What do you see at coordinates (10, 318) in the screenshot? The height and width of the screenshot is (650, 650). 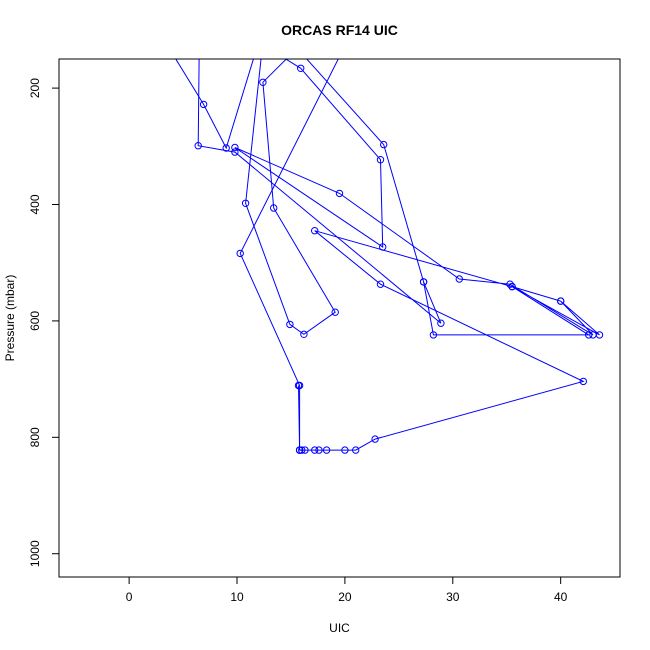 I see `y-axis-label: Pressure (mbar)` at bounding box center [10, 318].